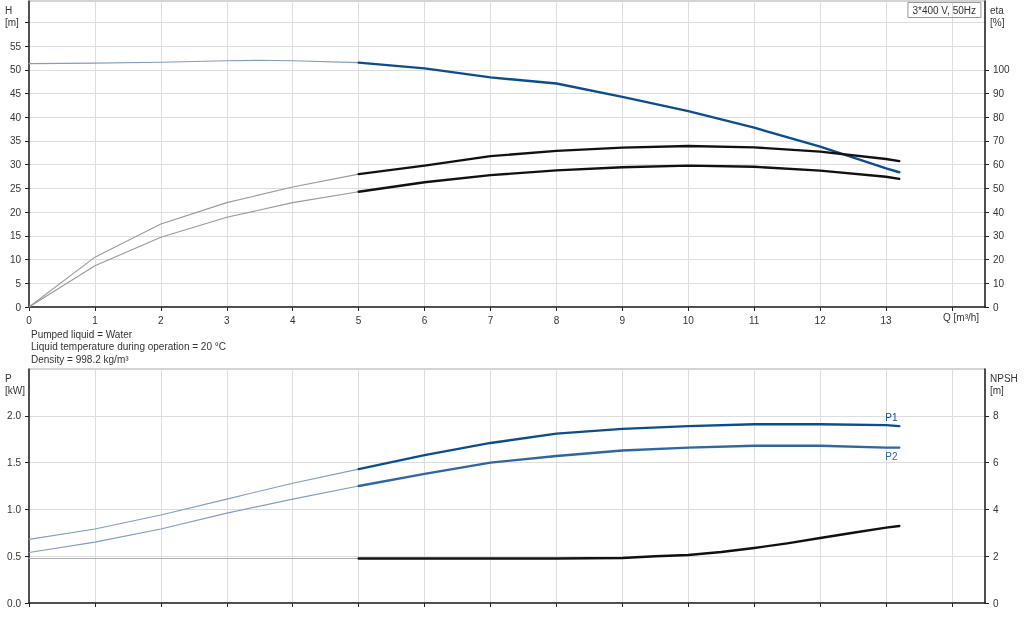 This screenshot has height=617, width=1024. I want to click on x-tick-label: 10, so click(688, 320).